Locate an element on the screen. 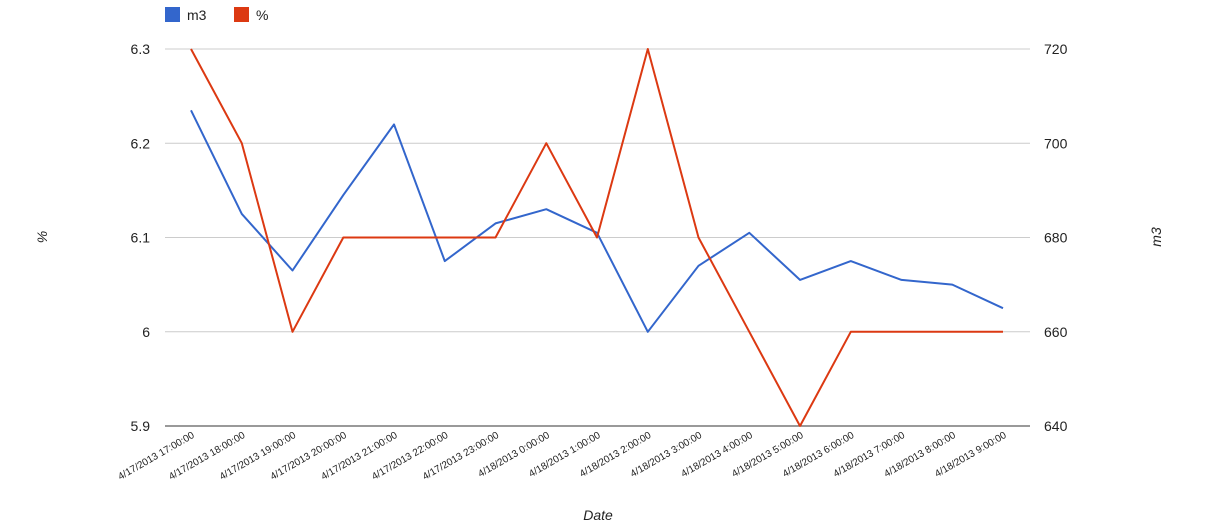  right-tick-label: 700 is located at coordinates (1056, 143).